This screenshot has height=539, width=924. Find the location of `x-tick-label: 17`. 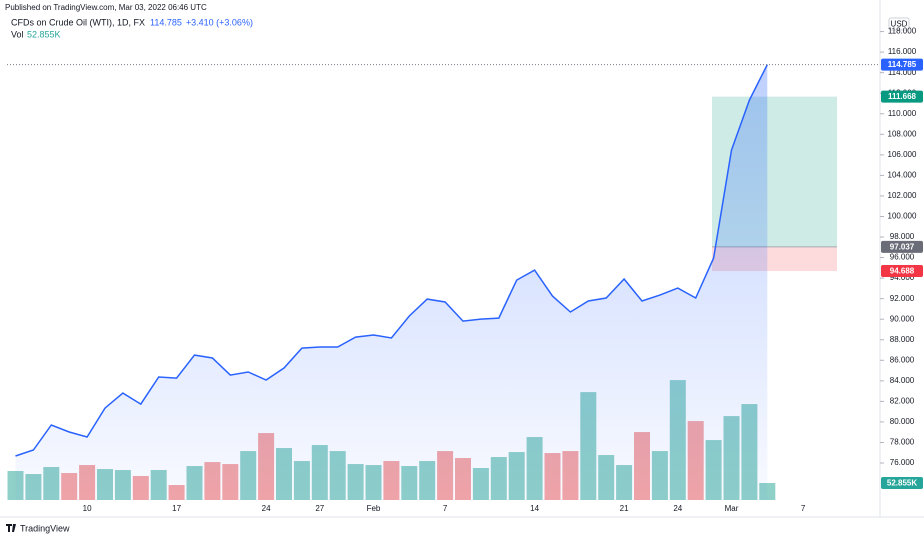

x-tick-label: 17 is located at coordinates (176, 508).